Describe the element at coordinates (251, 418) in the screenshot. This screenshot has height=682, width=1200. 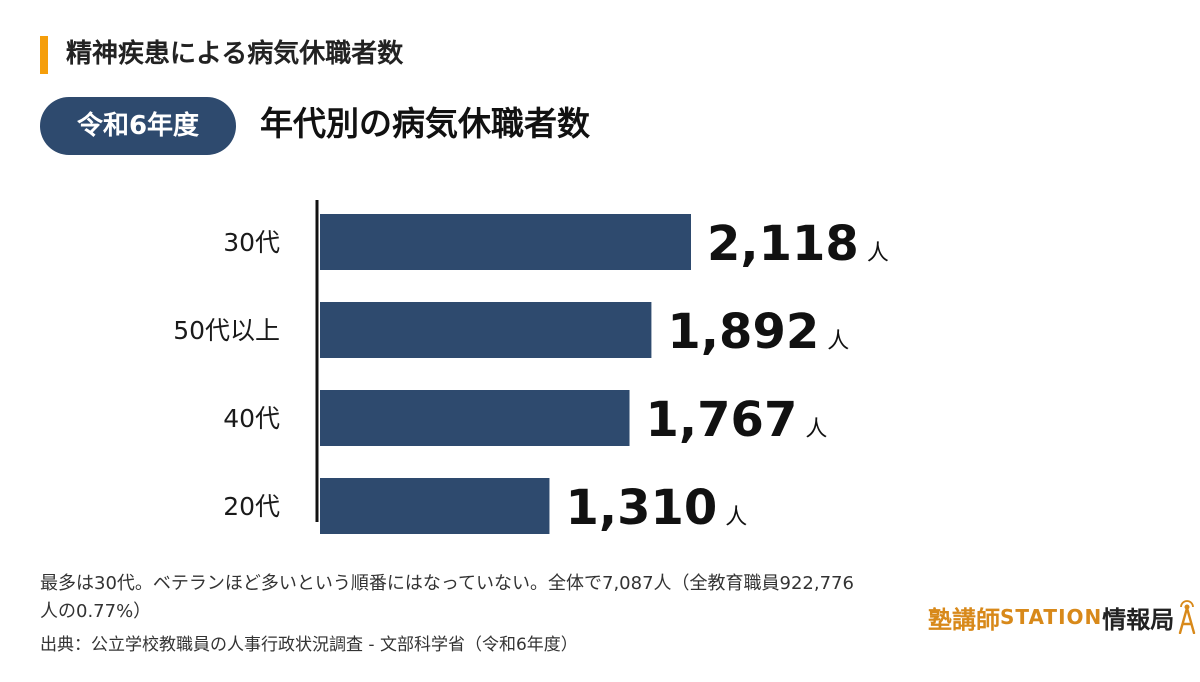
I see `category-label: 40代` at that location.